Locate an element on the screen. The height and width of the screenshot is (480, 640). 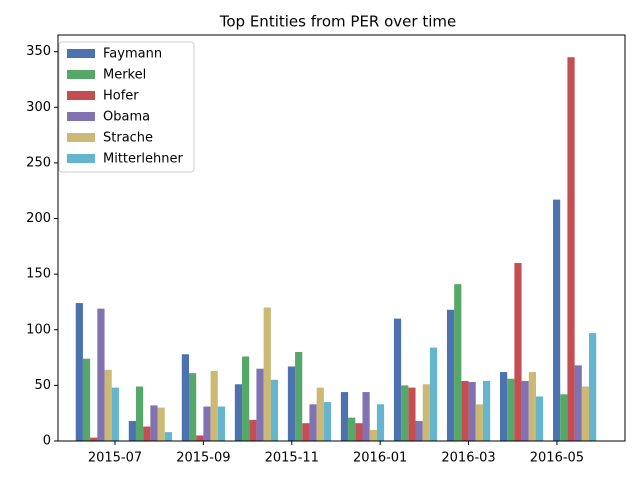
y-tick-label: 100 is located at coordinates (38, 329).